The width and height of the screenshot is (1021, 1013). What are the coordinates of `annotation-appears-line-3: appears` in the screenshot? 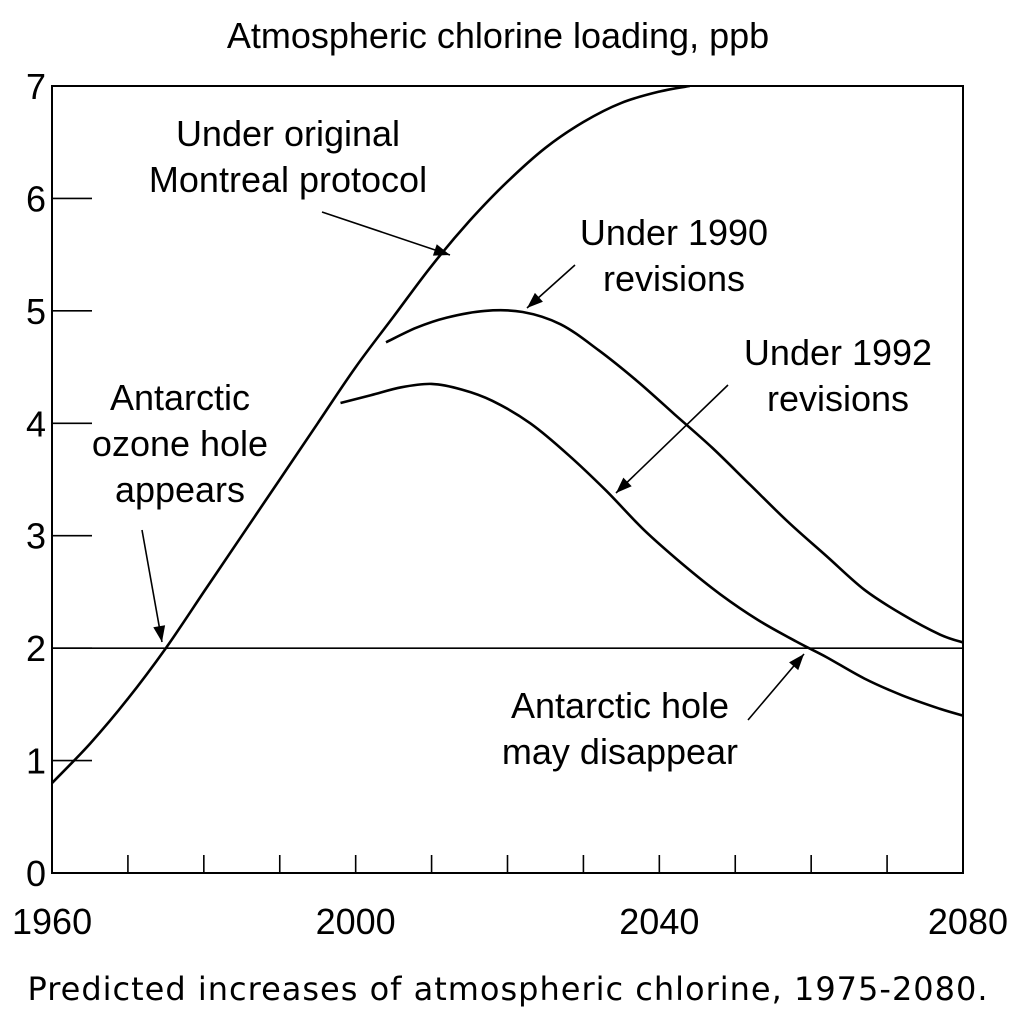 It's located at (180, 489).